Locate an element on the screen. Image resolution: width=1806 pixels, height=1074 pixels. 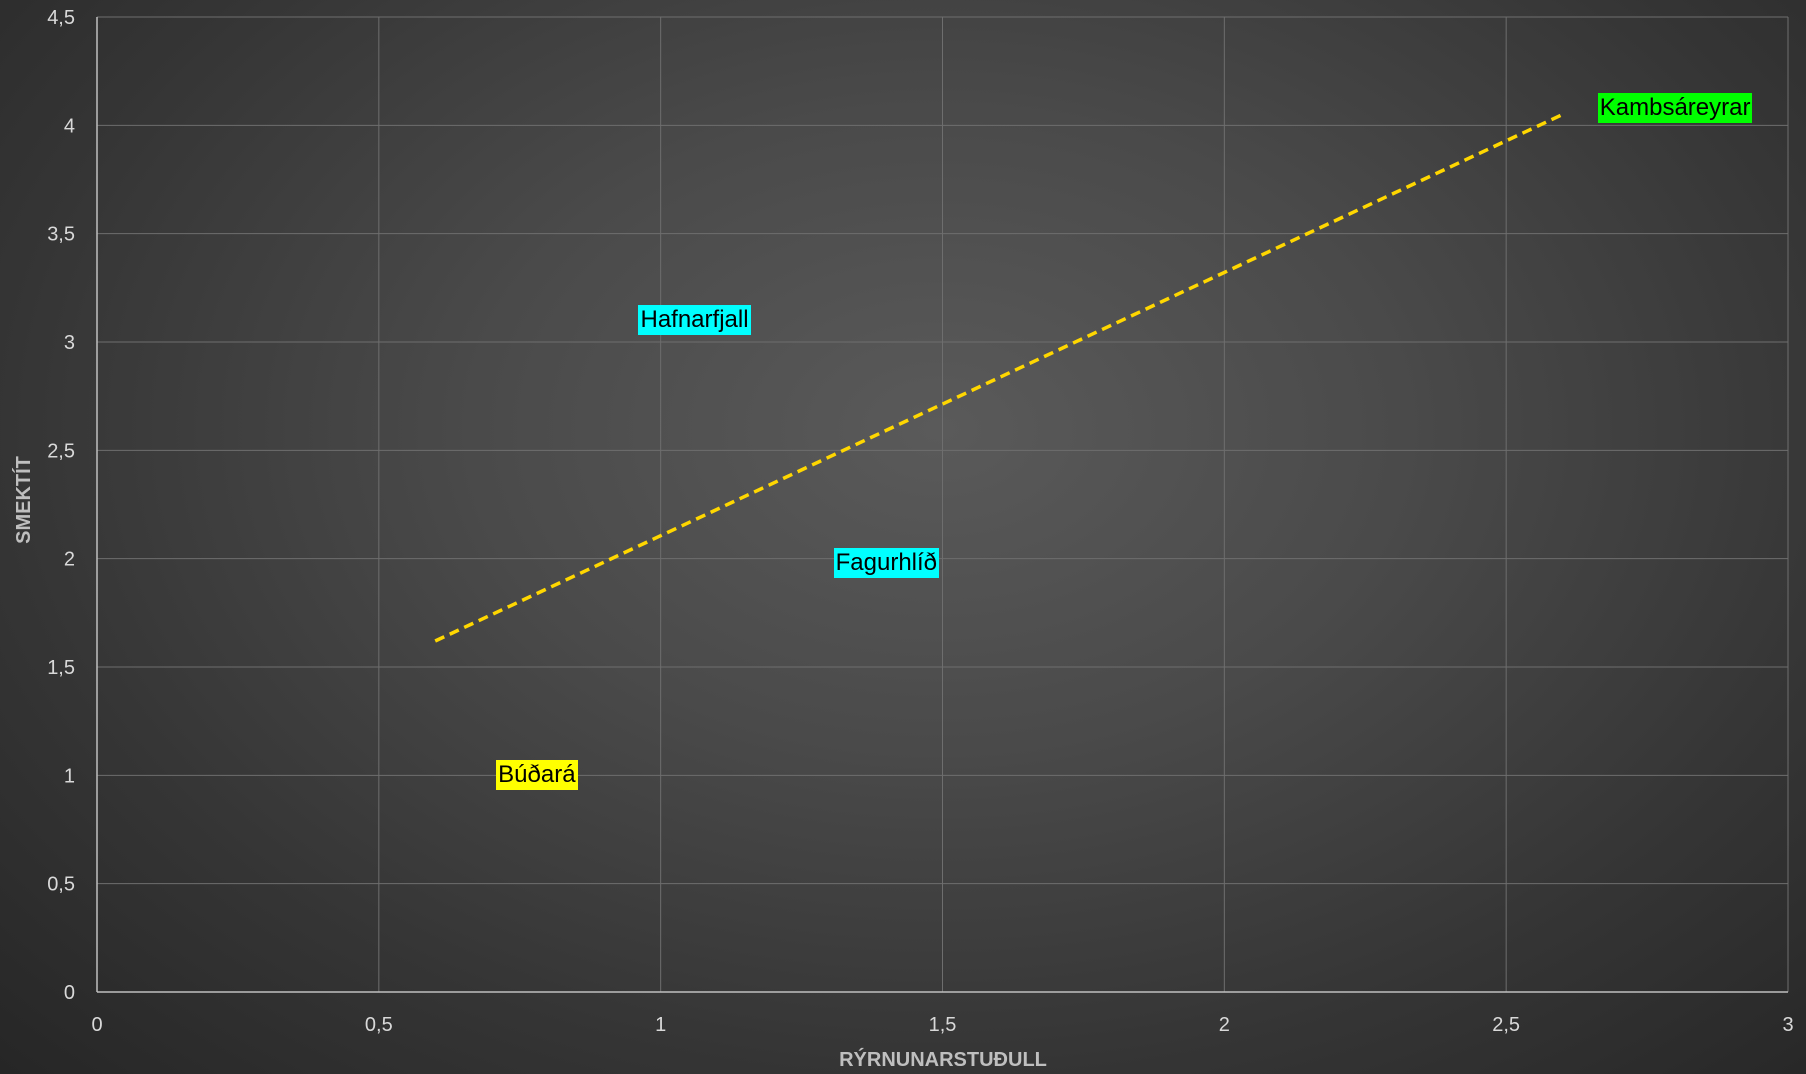
x-tick-label: 2,5 is located at coordinates (1506, 1025).